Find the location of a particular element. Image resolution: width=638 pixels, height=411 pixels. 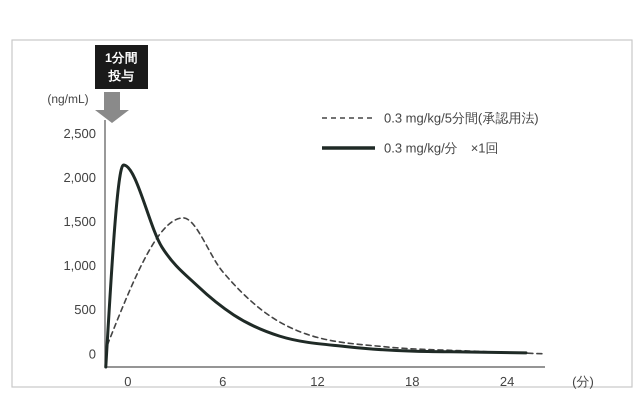

x-tick-label: 6 is located at coordinates (222, 381).